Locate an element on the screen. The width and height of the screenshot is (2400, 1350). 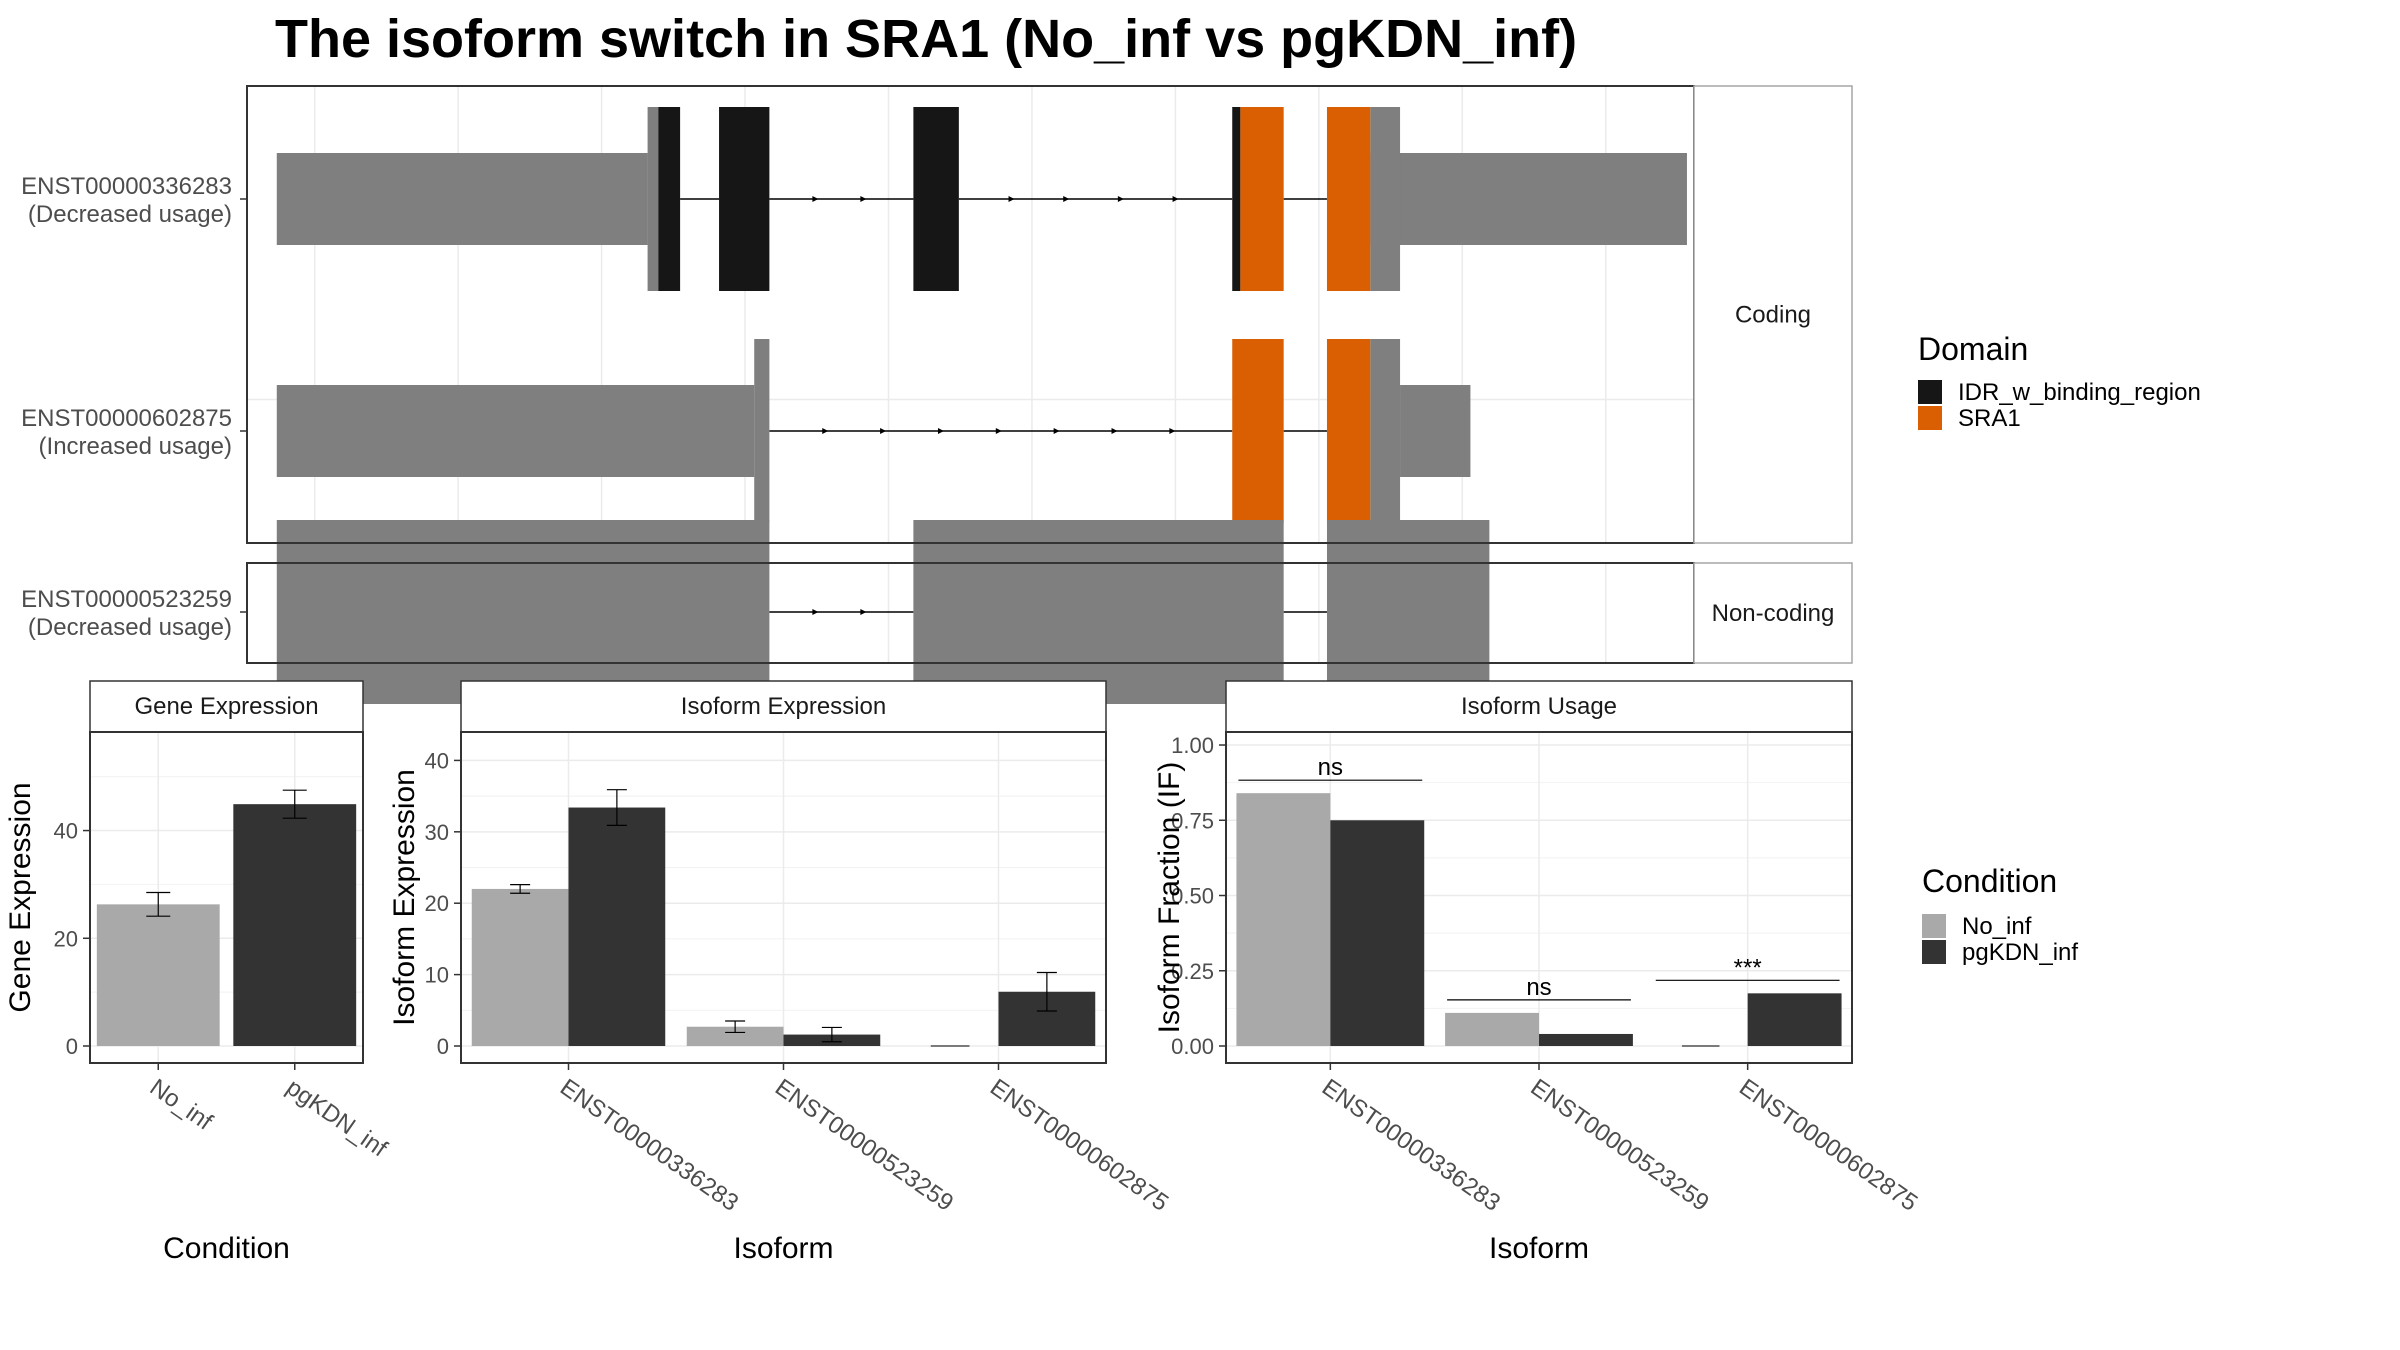
gene-expression-x-tick-label: pgKDN_inf is located at coordinates (336, 1118).